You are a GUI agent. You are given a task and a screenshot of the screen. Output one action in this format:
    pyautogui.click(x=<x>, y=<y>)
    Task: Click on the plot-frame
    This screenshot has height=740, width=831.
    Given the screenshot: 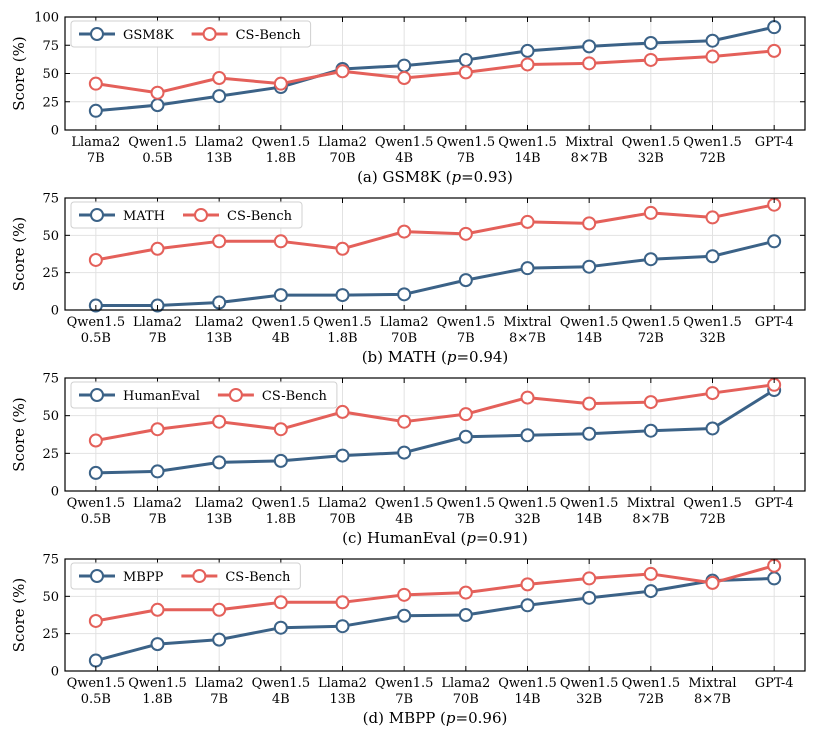 What is the action you would take?
    pyautogui.click(x=435, y=434)
    